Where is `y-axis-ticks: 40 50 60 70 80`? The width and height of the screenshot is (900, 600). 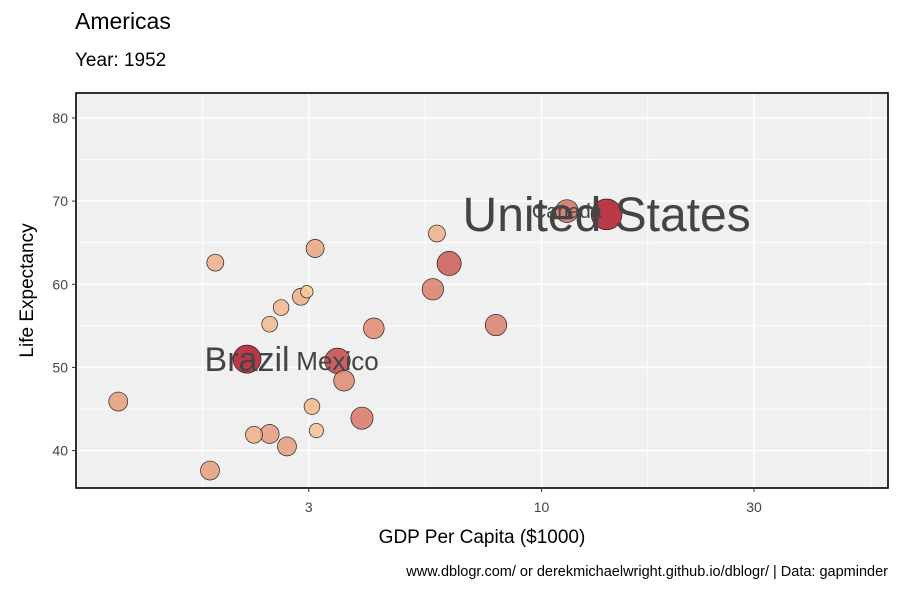
y-axis-ticks: 40 50 60 70 80 is located at coordinates (64, 284).